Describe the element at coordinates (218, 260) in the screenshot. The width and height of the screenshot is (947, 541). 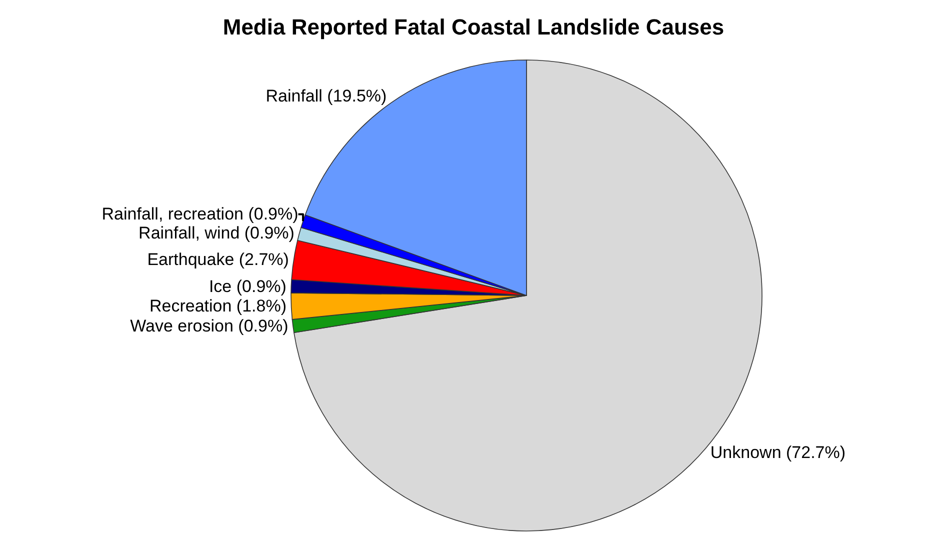
I see `slice-label: Earthquake (2.7%)` at that location.